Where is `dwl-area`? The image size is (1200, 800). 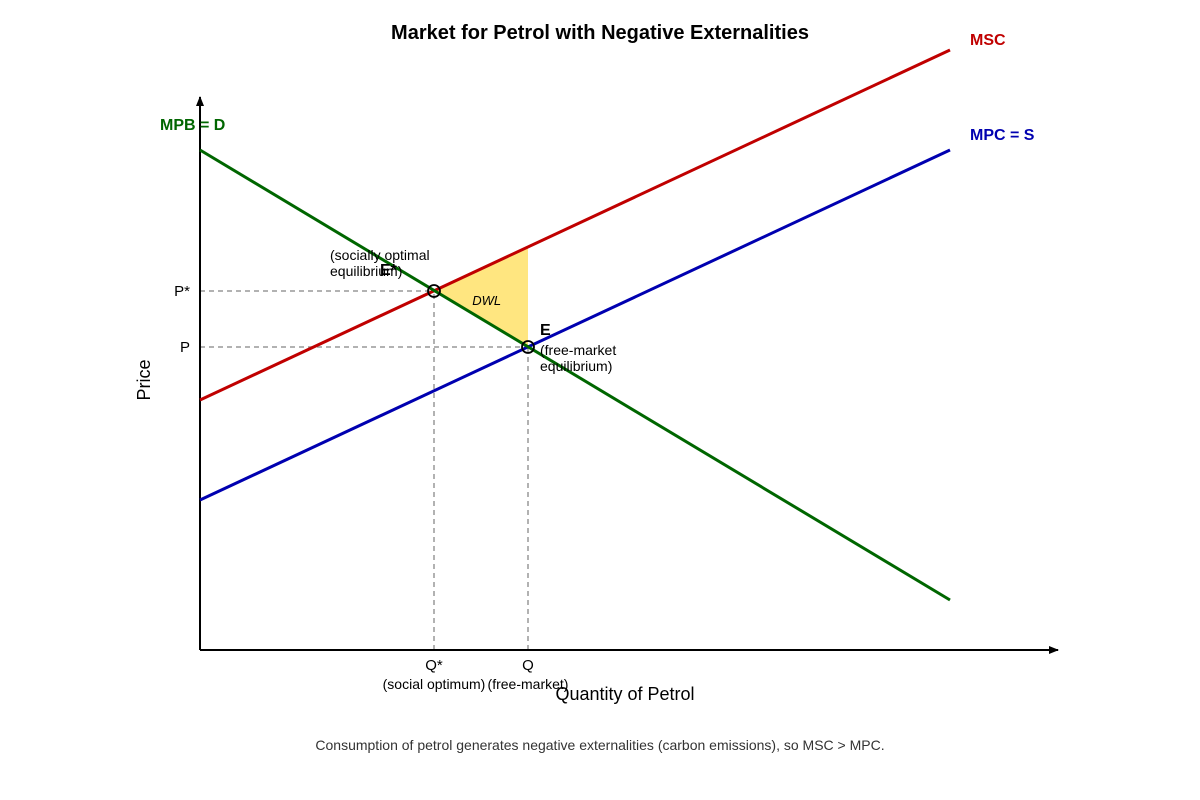
dwl-area is located at coordinates (481, 297).